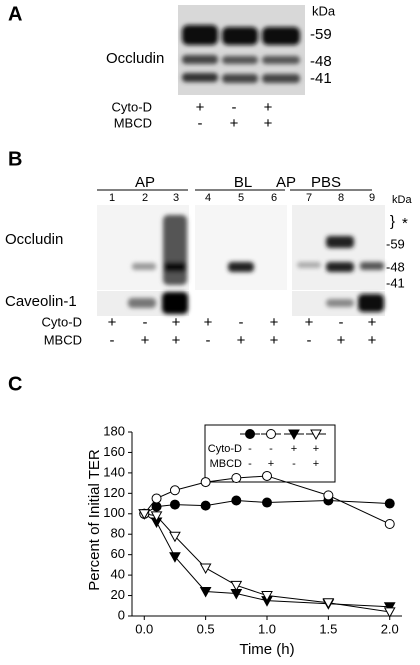 The image size is (420, 665). I want to click on x-tick-label: 1.5, so click(328, 628).